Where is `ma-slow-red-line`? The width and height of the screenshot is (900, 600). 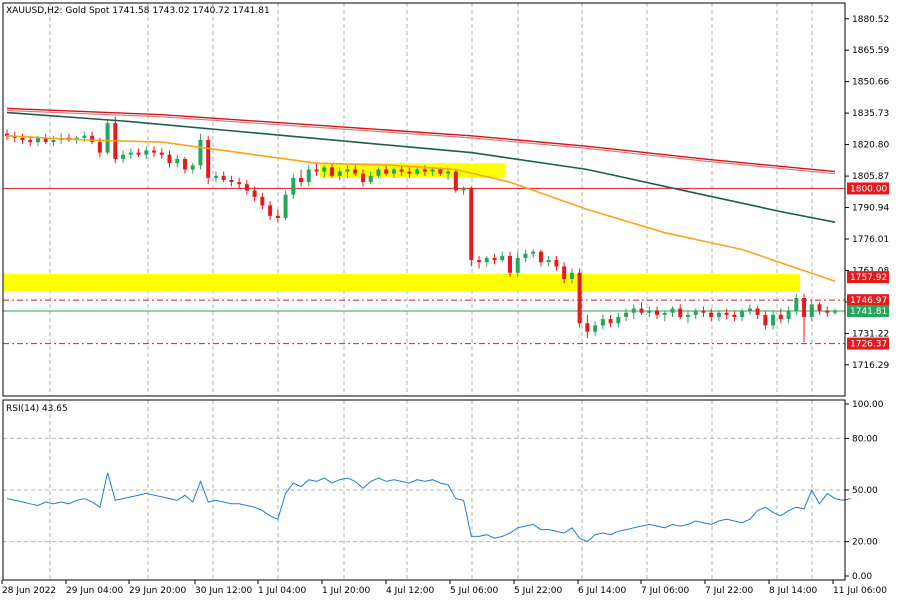
ma-slow-red-line is located at coordinates (421, 140).